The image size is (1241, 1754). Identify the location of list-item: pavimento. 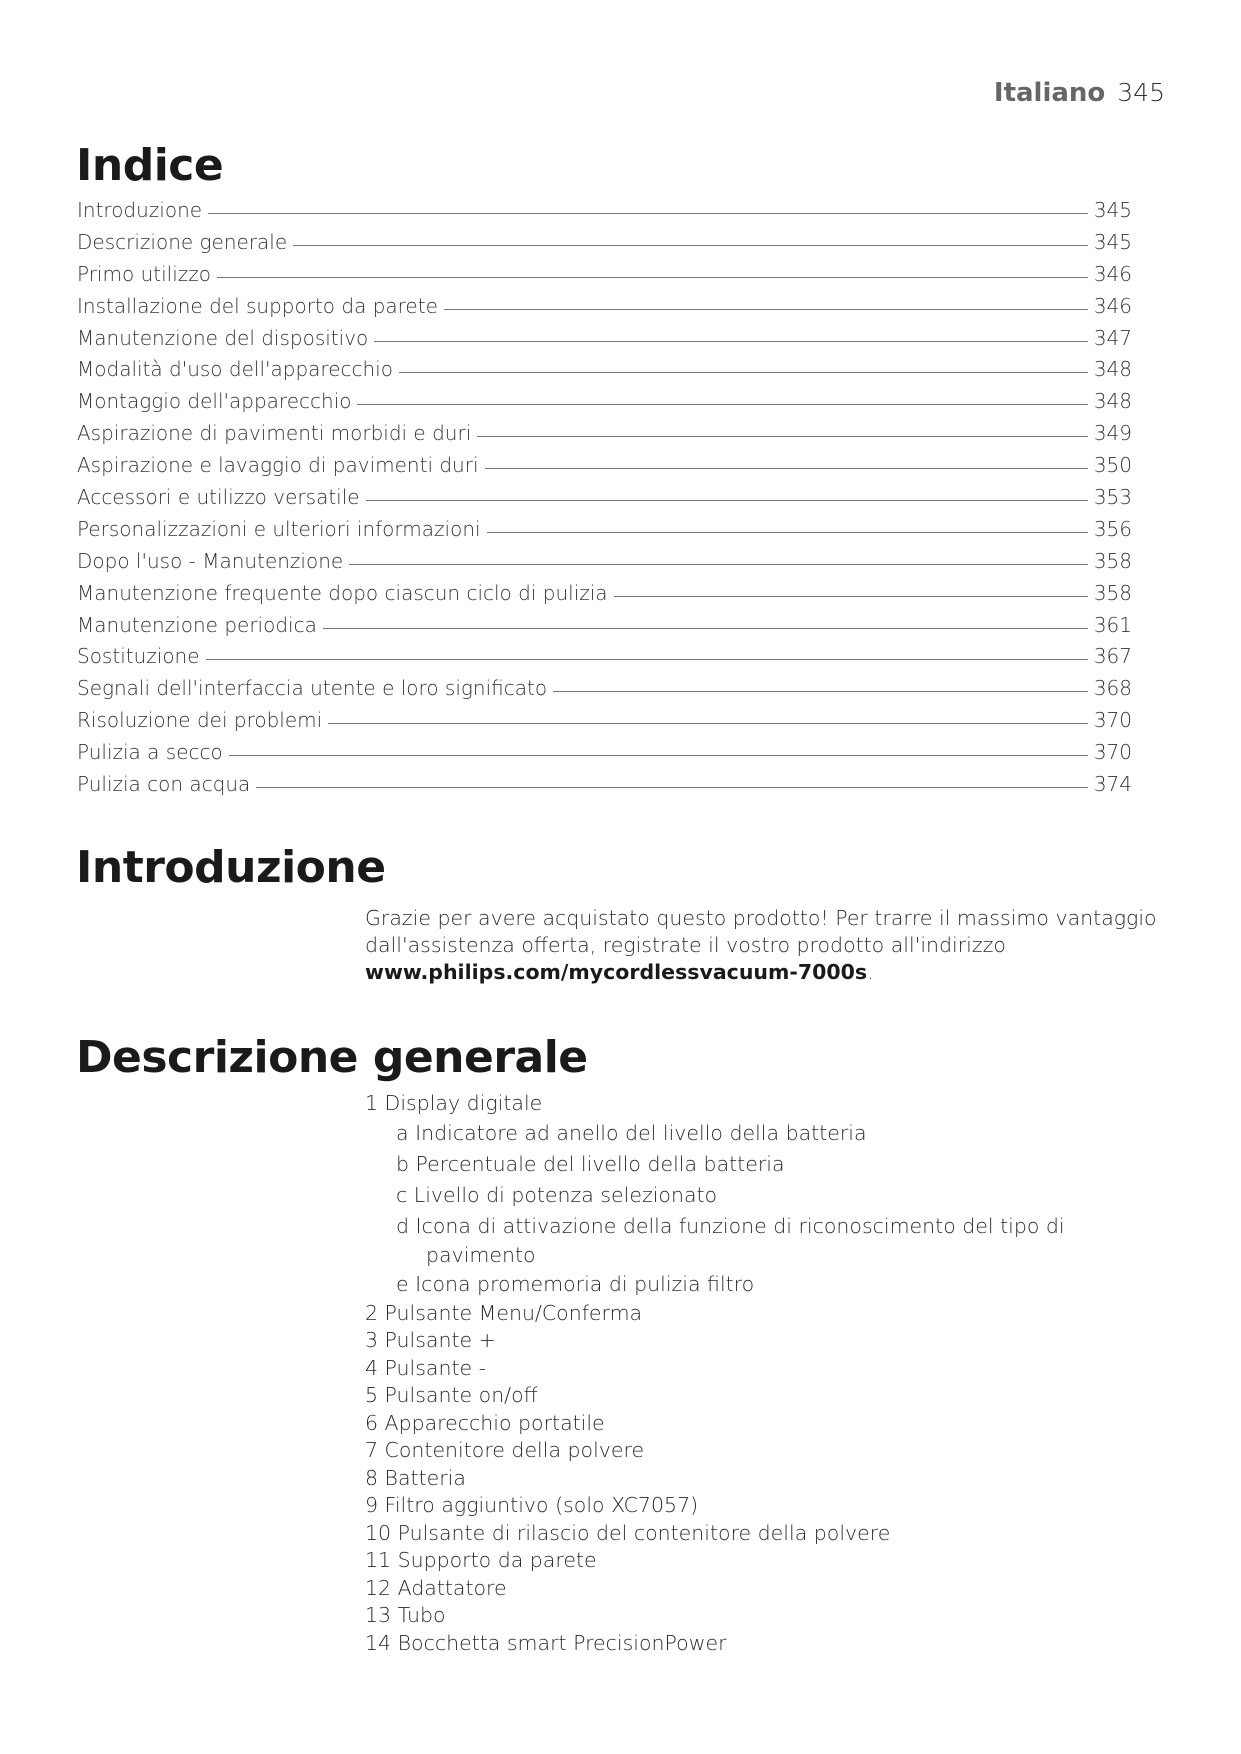
(481, 1254).